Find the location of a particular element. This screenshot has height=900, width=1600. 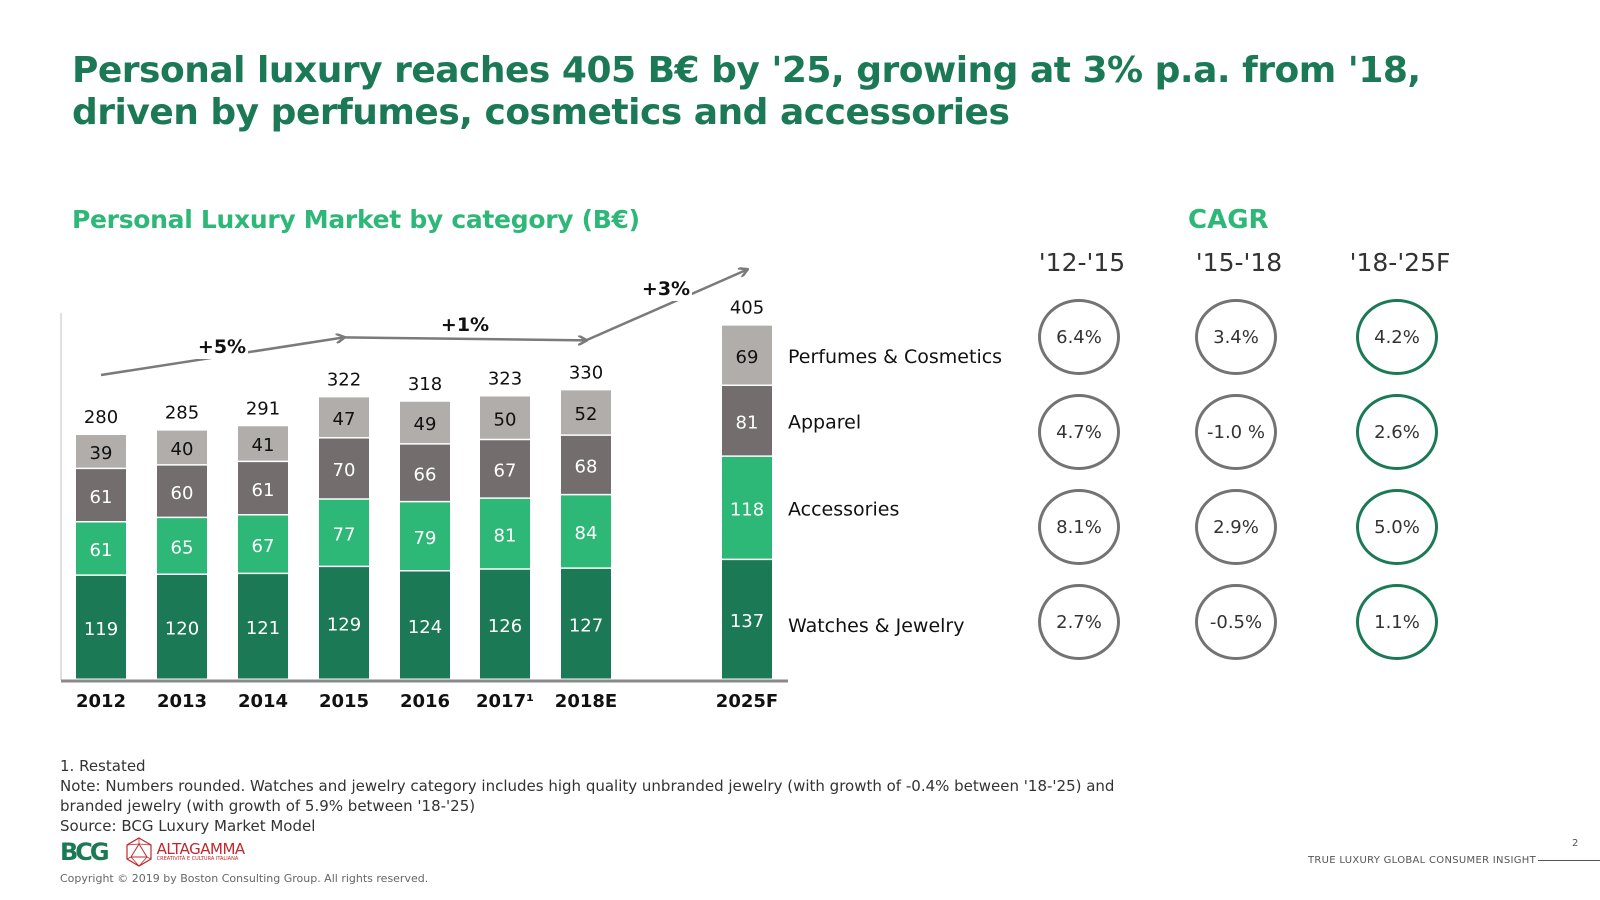

page-number: 2 is located at coordinates (1575, 843).